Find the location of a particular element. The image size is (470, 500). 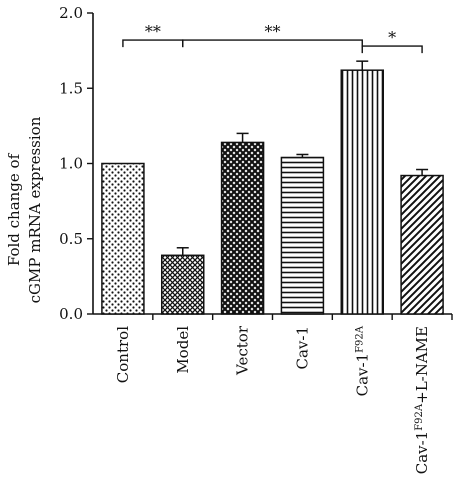

x-category-label: Cav-1F92A is located at coordinates (362, 360).